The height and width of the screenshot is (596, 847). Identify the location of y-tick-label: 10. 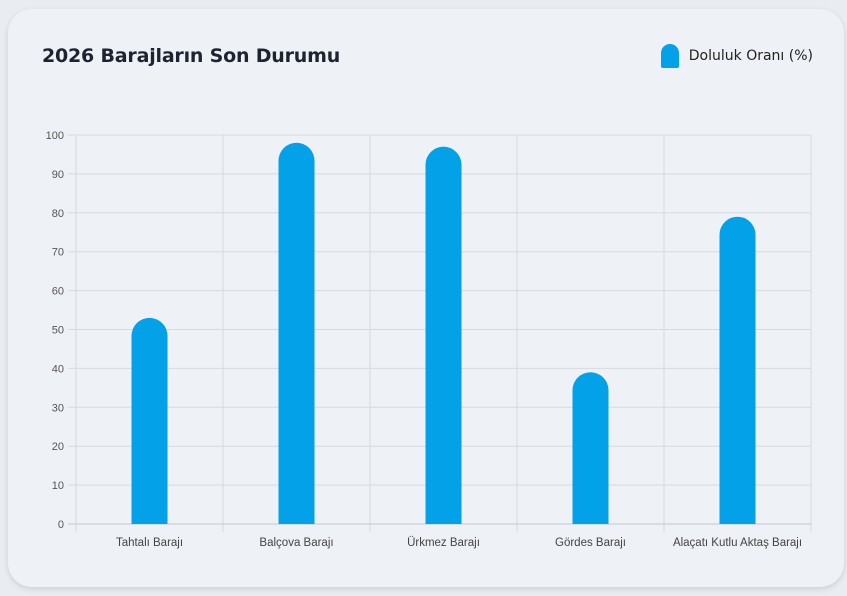
(58, 486).